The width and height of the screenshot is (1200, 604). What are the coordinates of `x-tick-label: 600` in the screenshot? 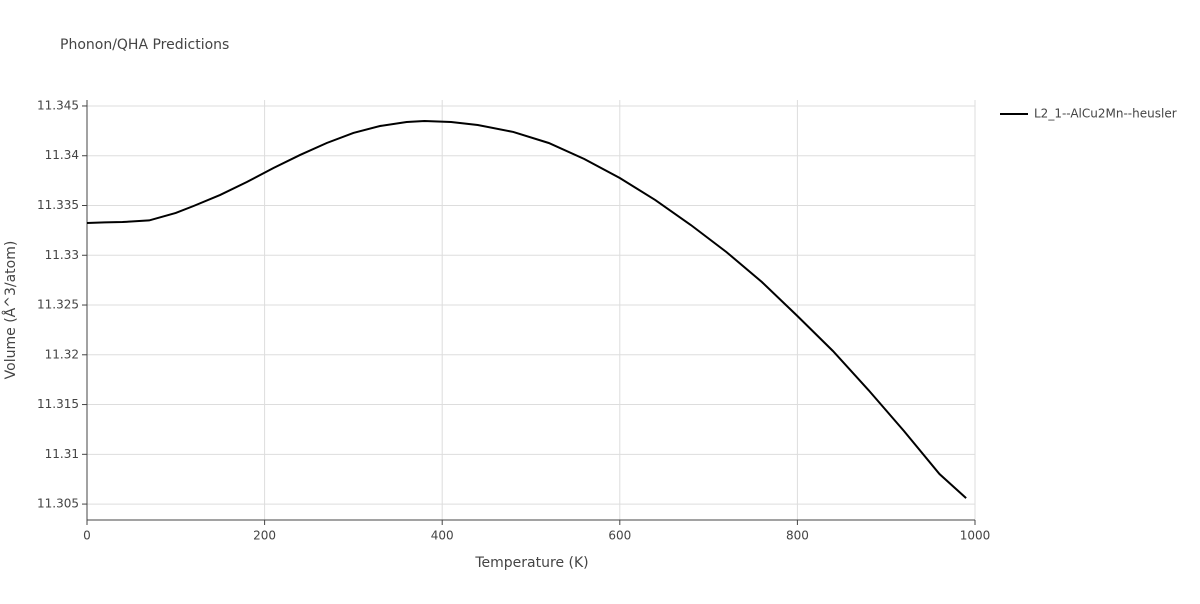 It's located at (619, 536).